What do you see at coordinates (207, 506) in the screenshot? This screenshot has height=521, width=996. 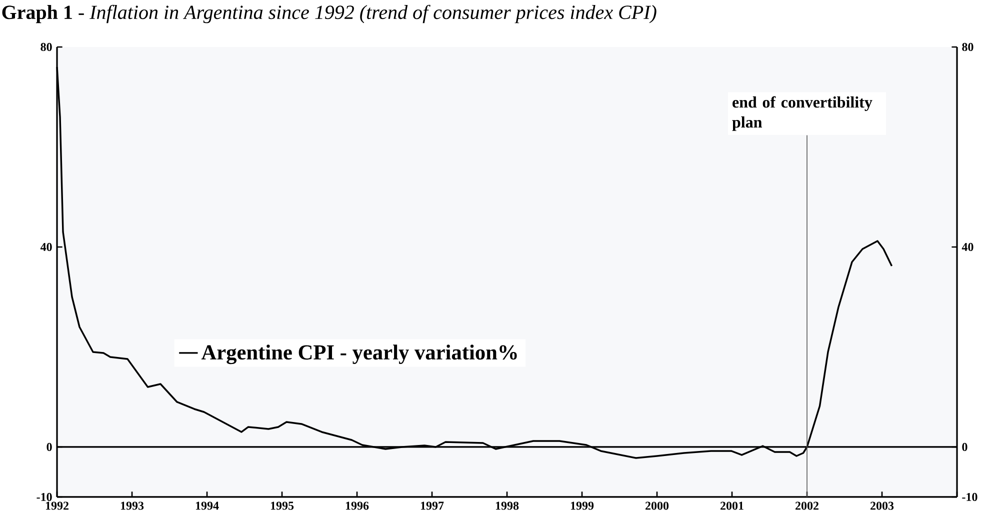 I see `x-tick-label: 1994` at bounding box center [207, 506].